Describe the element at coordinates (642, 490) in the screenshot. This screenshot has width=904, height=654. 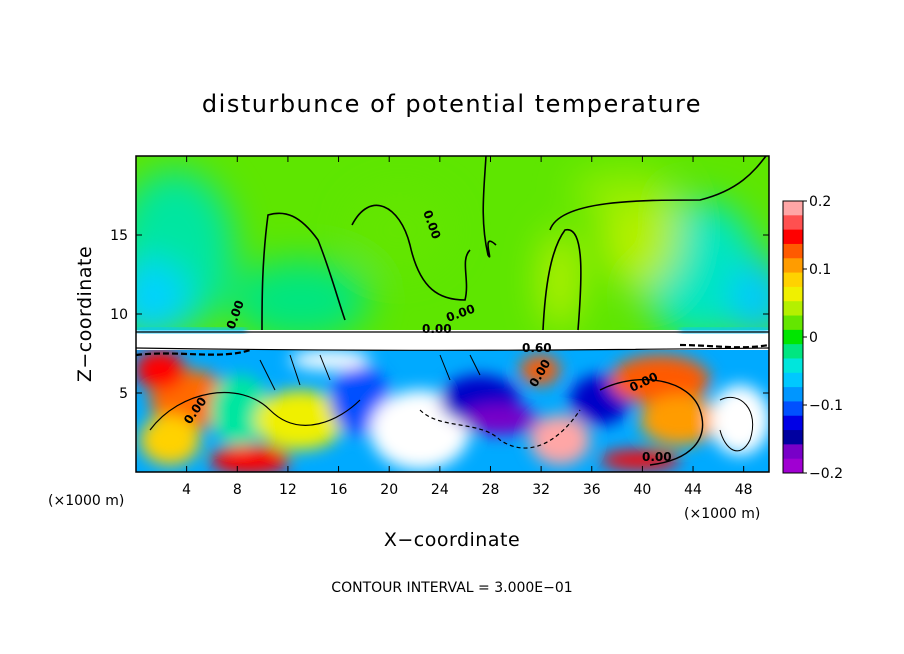
I see `x-tick-label: 40` at that location.